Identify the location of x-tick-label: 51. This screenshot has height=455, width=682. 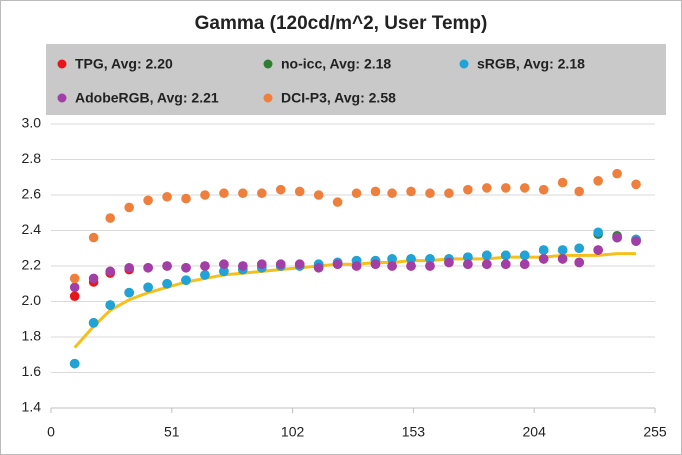
(172, 432).